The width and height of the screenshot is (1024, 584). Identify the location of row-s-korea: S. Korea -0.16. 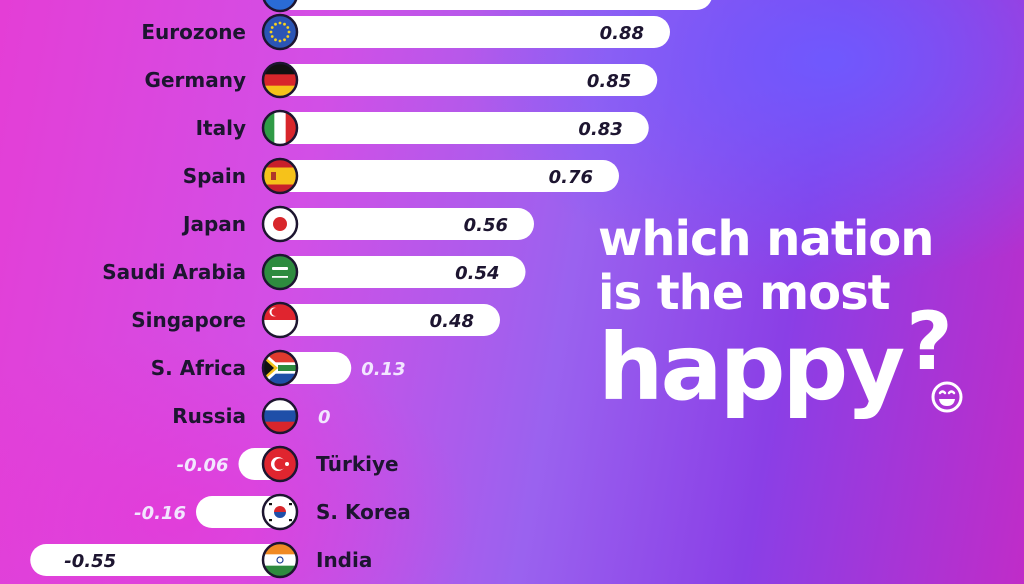
(272, 512).